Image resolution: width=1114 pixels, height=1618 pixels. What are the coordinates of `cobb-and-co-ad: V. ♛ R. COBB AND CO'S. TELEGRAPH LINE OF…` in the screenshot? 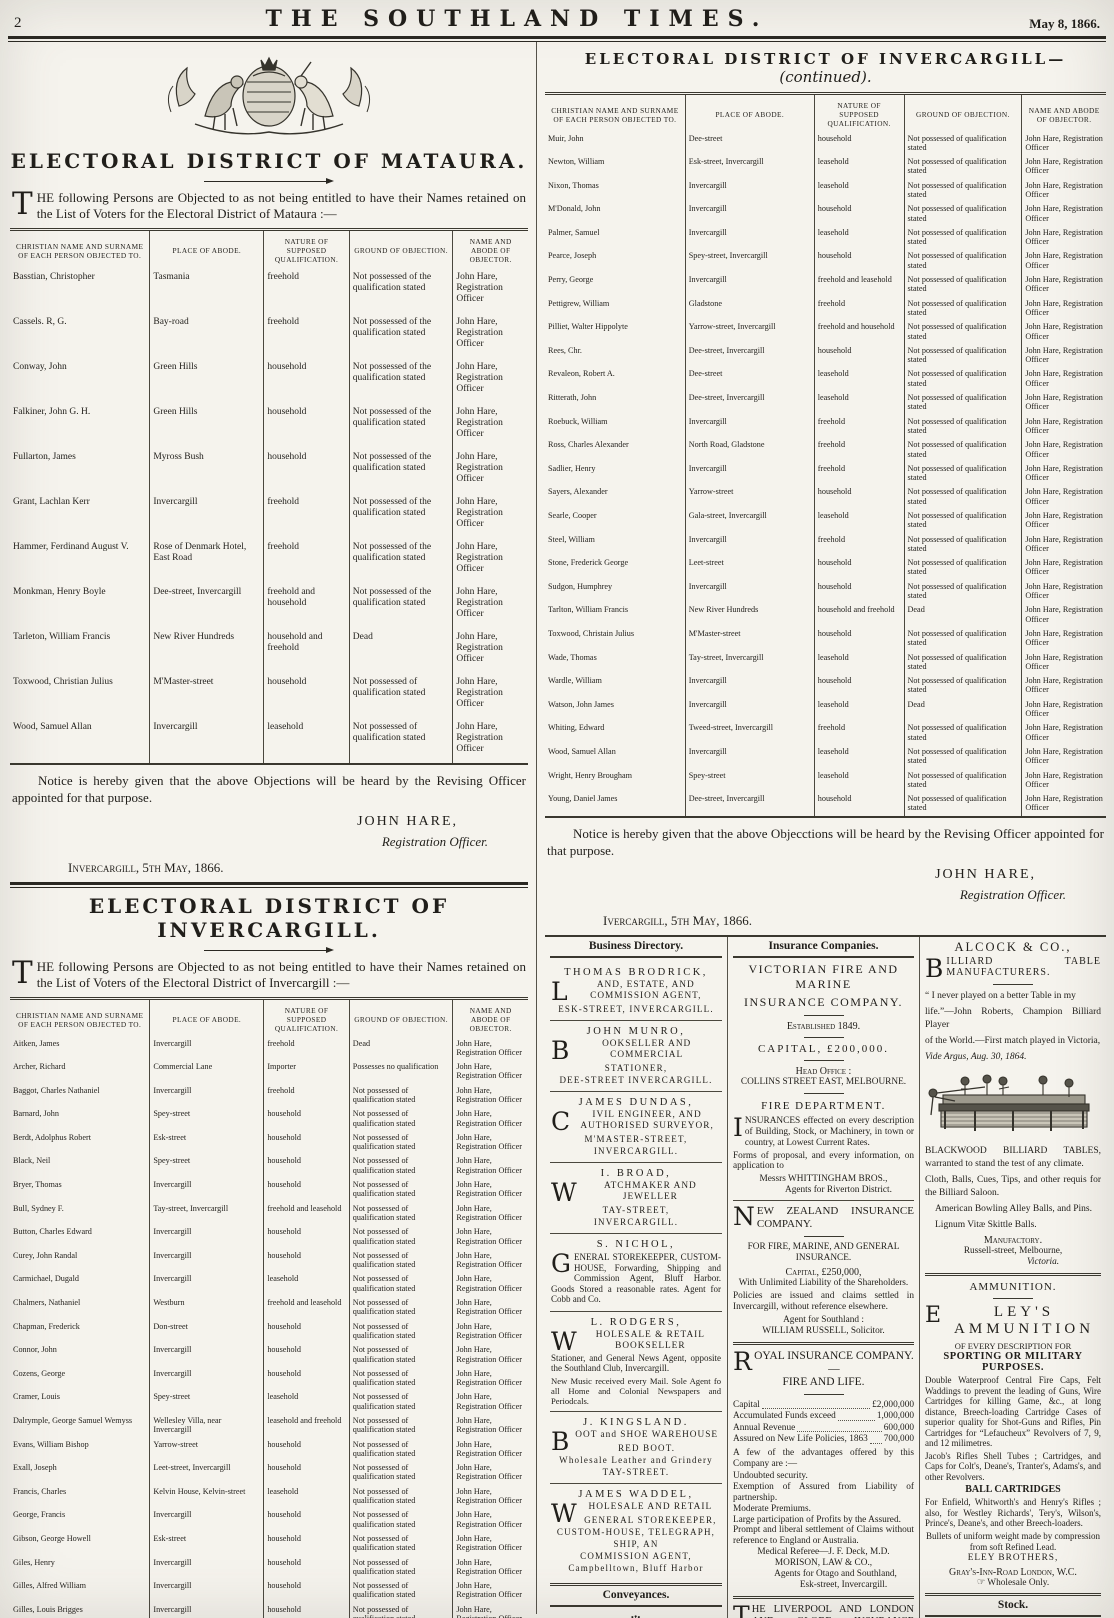 It's located at (636, 1614).